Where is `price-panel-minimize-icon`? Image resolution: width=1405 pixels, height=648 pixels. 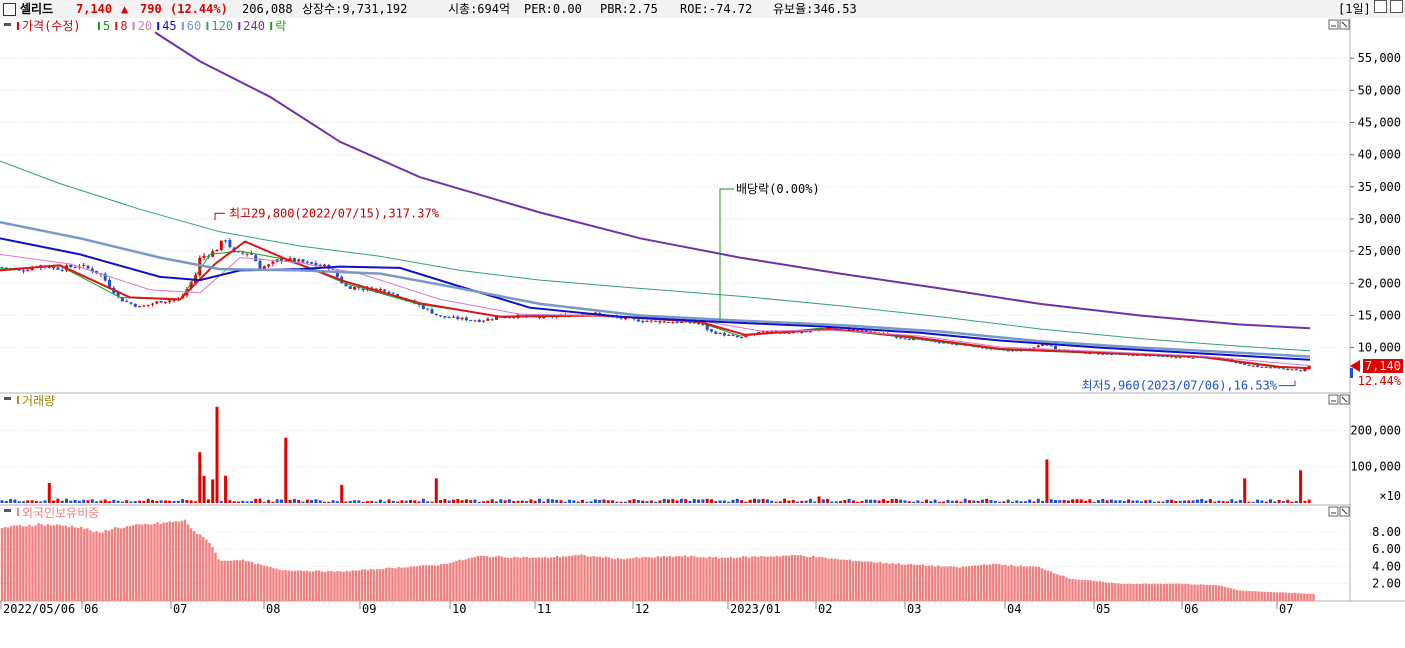 price-panel-minimize-icon is located at coordinates (1333, 24).